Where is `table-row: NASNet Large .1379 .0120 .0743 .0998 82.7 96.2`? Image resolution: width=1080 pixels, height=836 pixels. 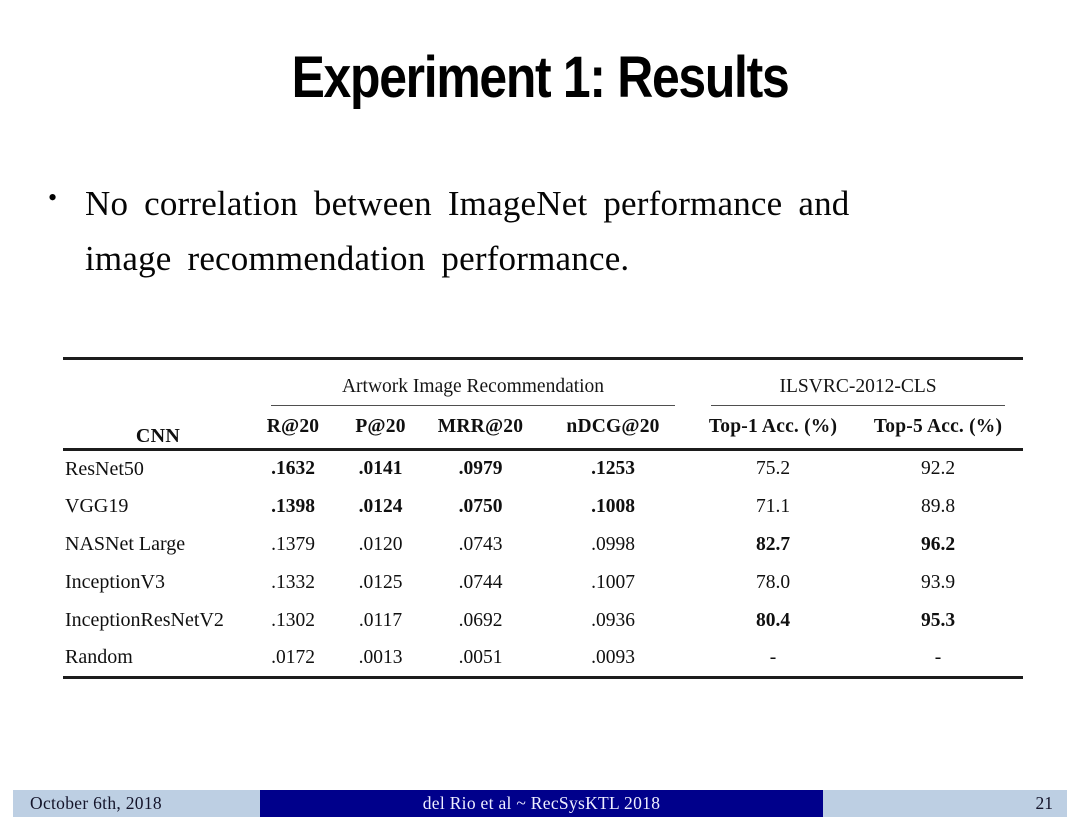
table-row: NASNet Large .1379 .0120 .0743 .0998 82.7 96.2 is located at coordinates (543, 545).